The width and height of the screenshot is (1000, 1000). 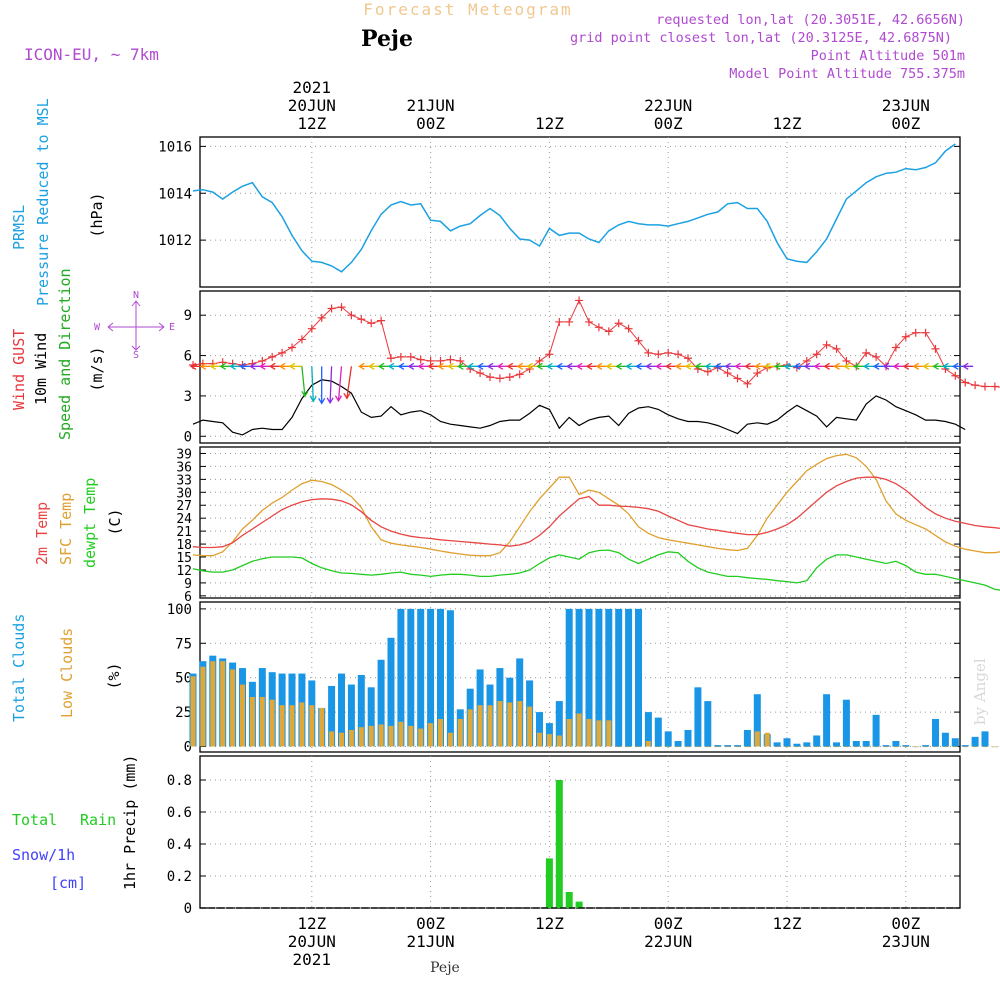 What do you see at coordinates (445, 968) in the screenshot?
I see `footer-station: Peje` at bounding box center [445, 968].